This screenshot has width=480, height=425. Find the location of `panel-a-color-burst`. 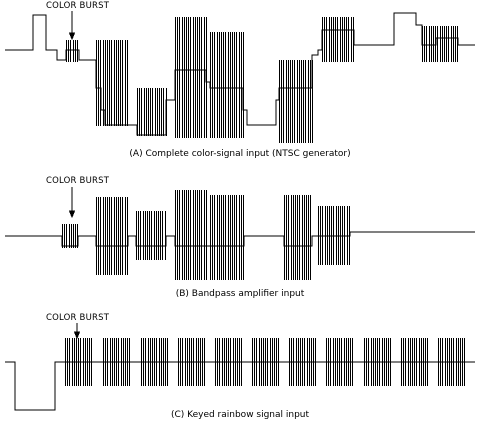

panel-a-color-burst is located at coordinates (72, 51).